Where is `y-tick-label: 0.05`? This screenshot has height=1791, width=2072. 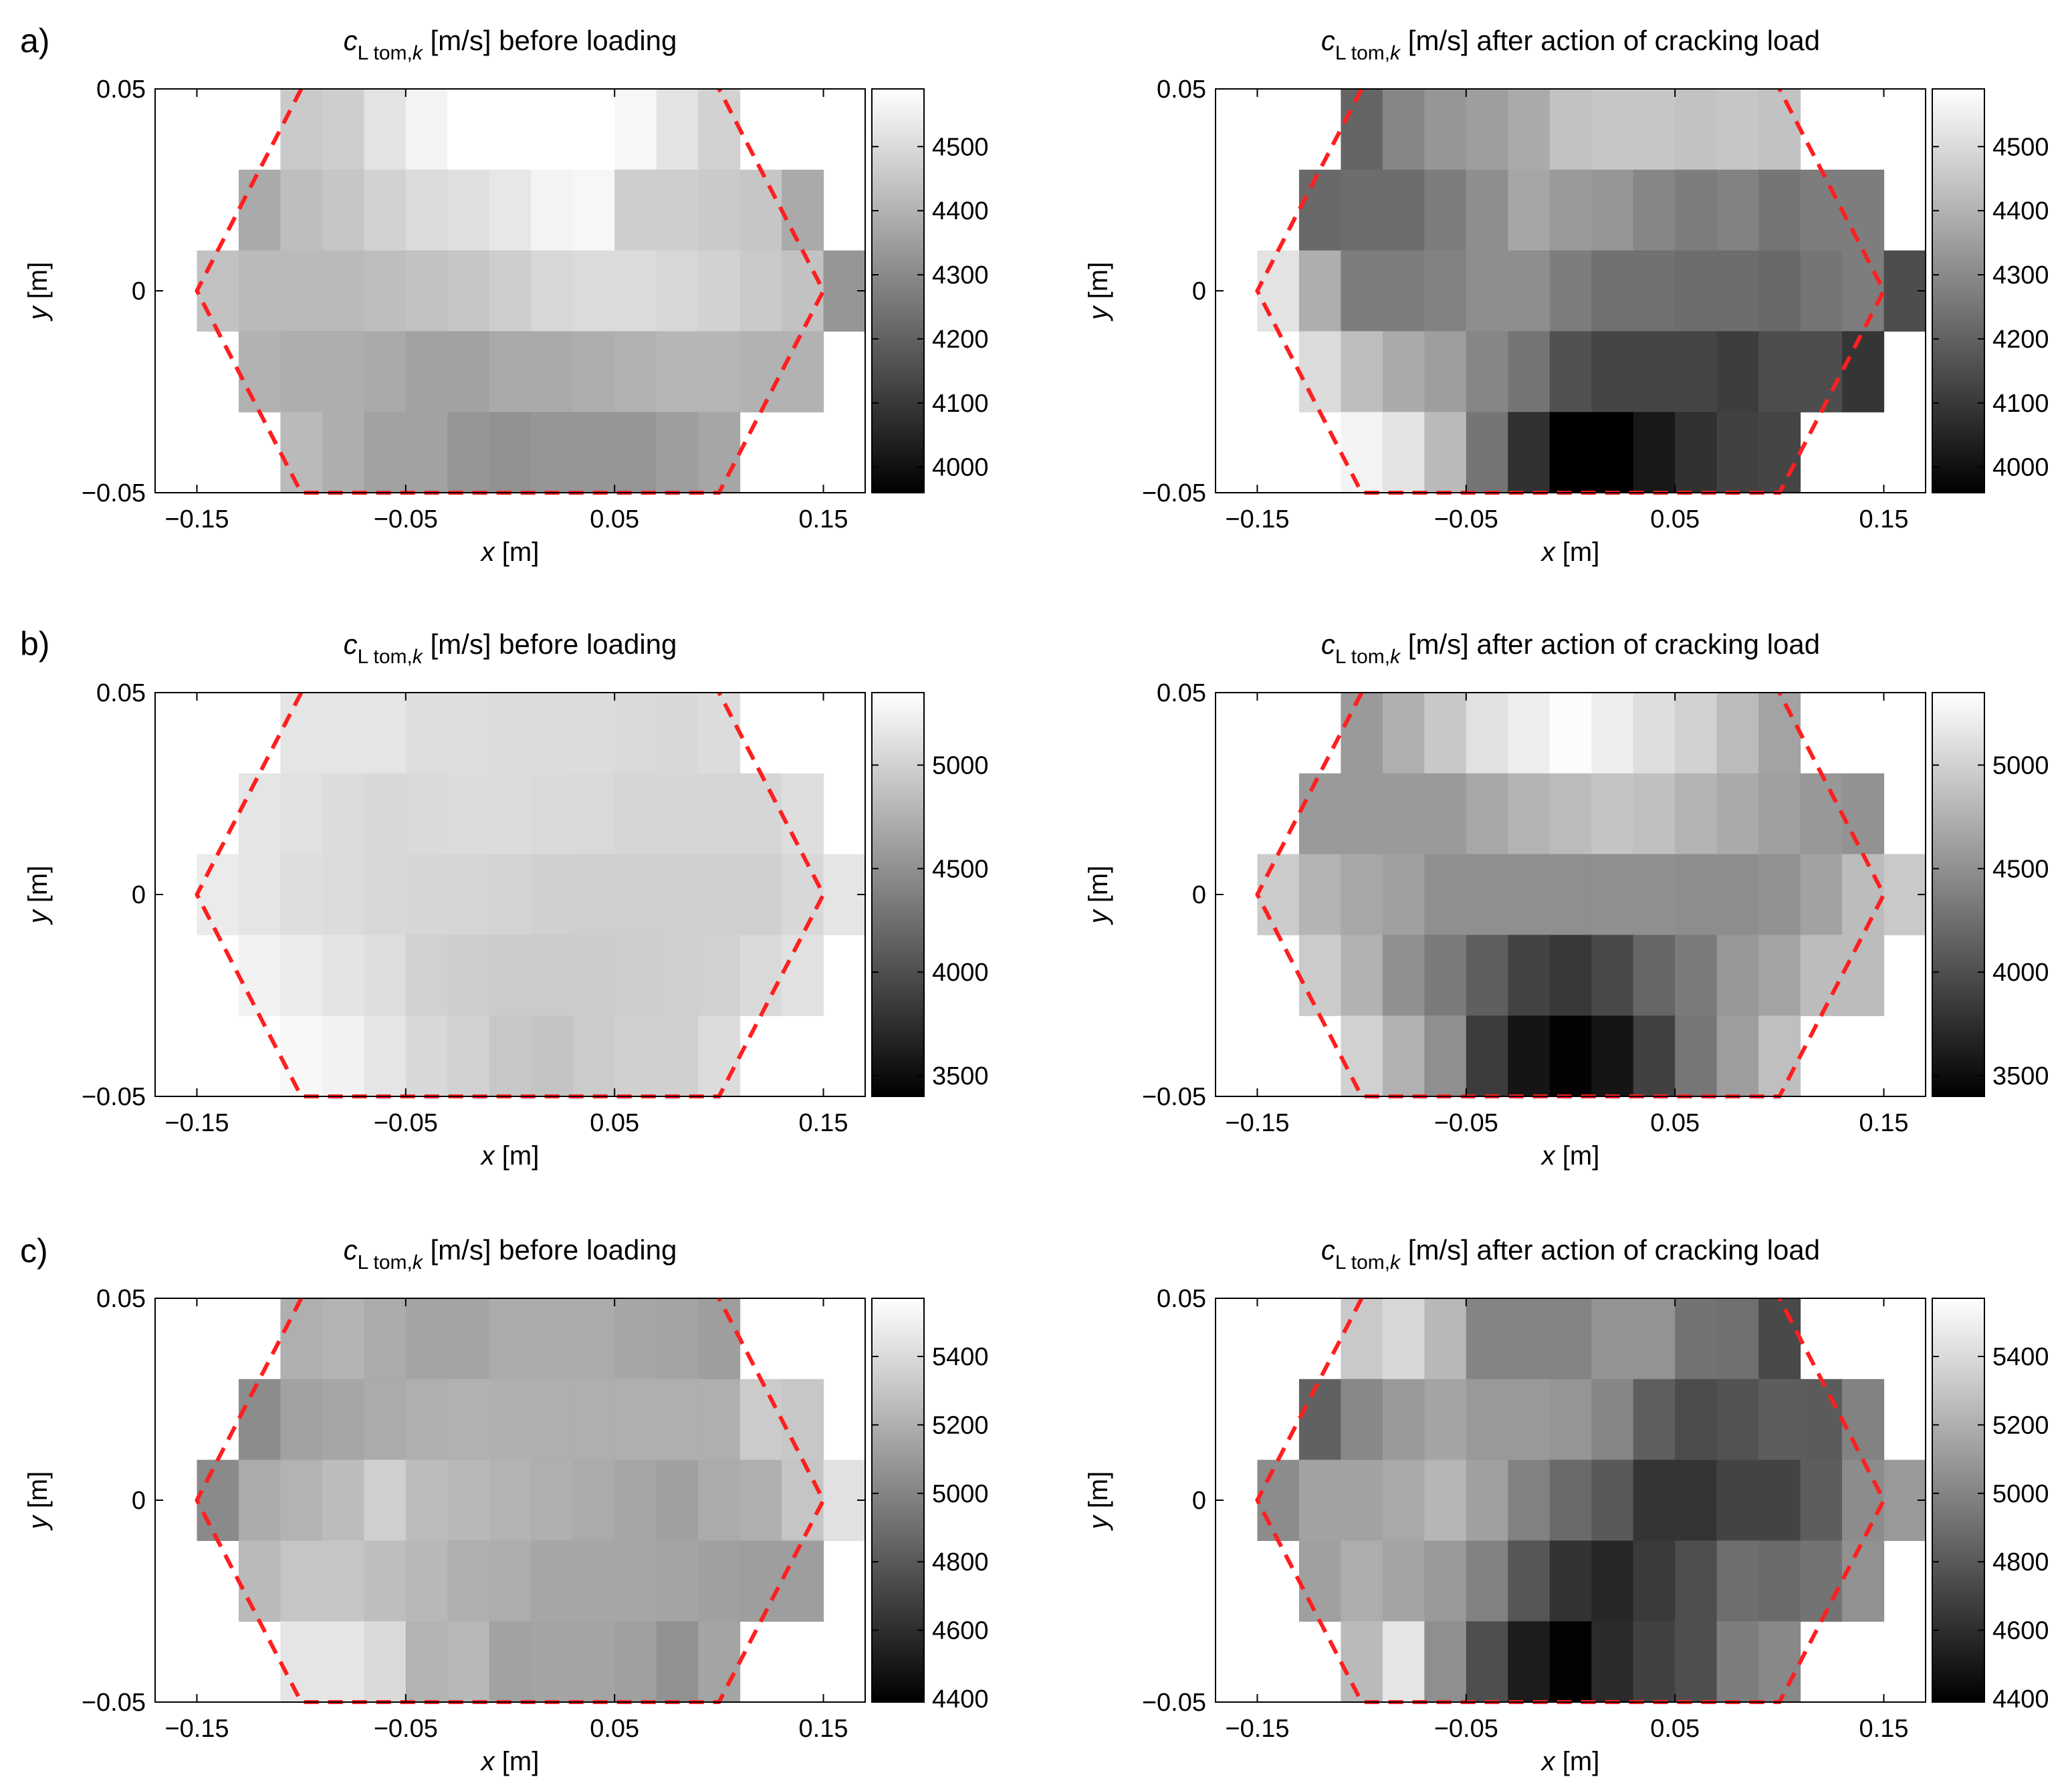 y-tick-label: 0.05 is located at coordinates (1181, 693).